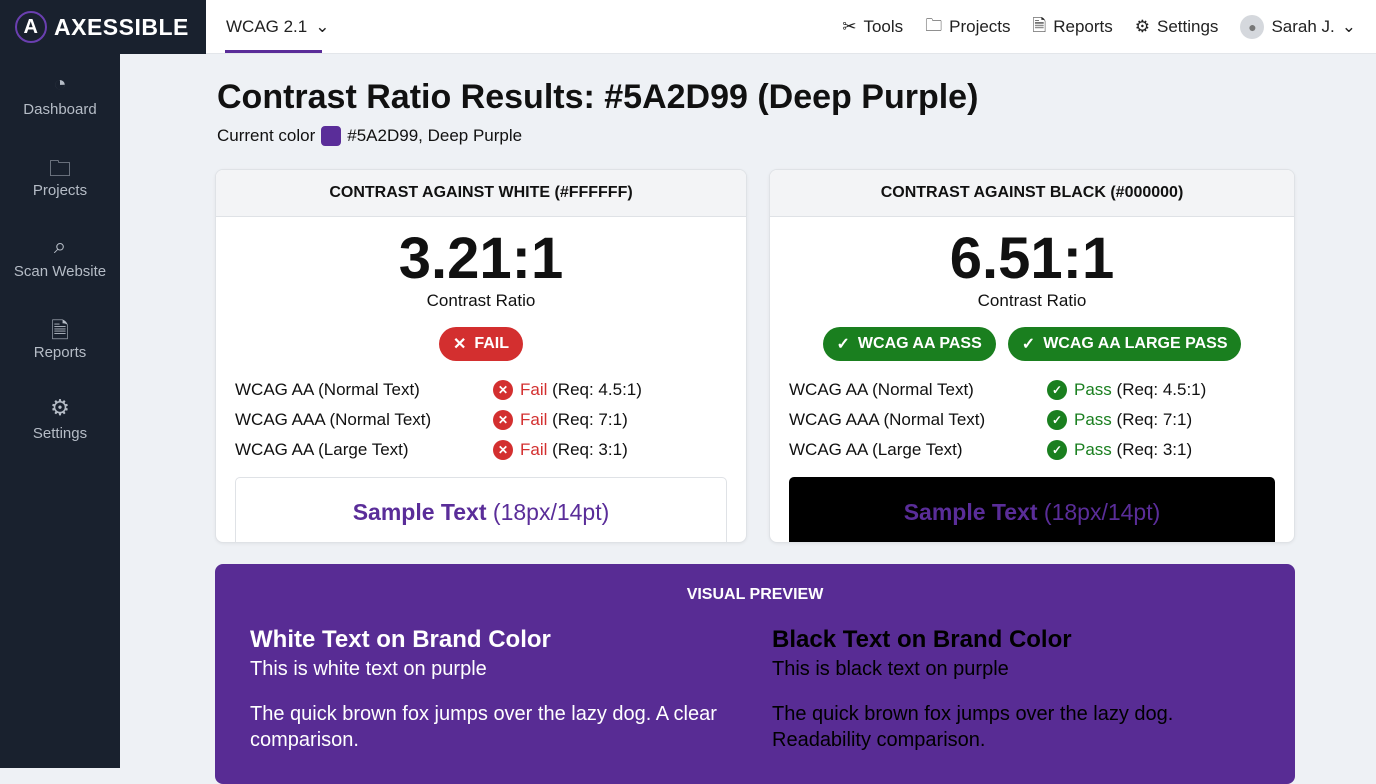  I want to click on fail-badge: ✕ FAIL, so click(481, 344).